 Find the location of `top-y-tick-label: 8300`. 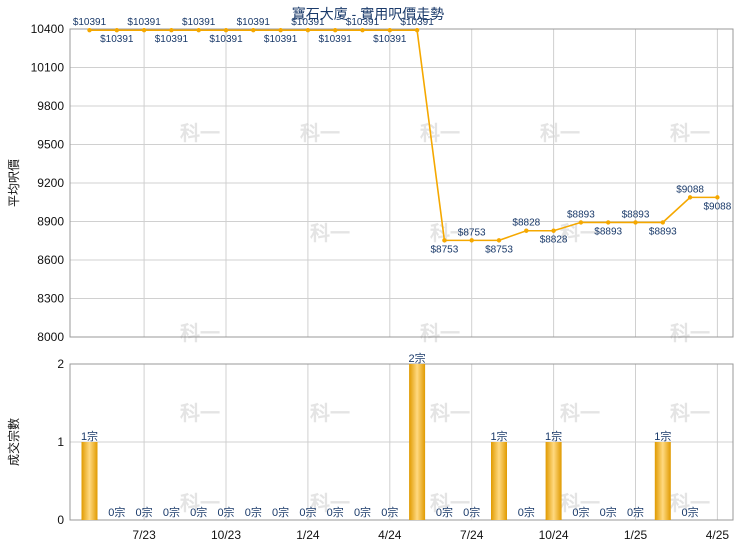

top-y-tick-label: 8300 is located at coordinates (50, 299).